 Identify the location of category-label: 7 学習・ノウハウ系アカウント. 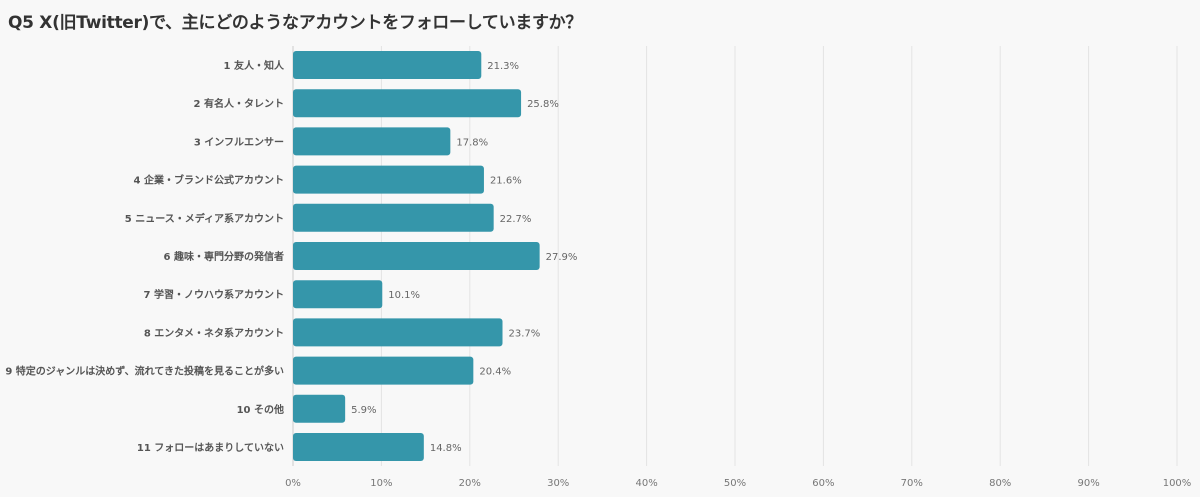
(214, 294).